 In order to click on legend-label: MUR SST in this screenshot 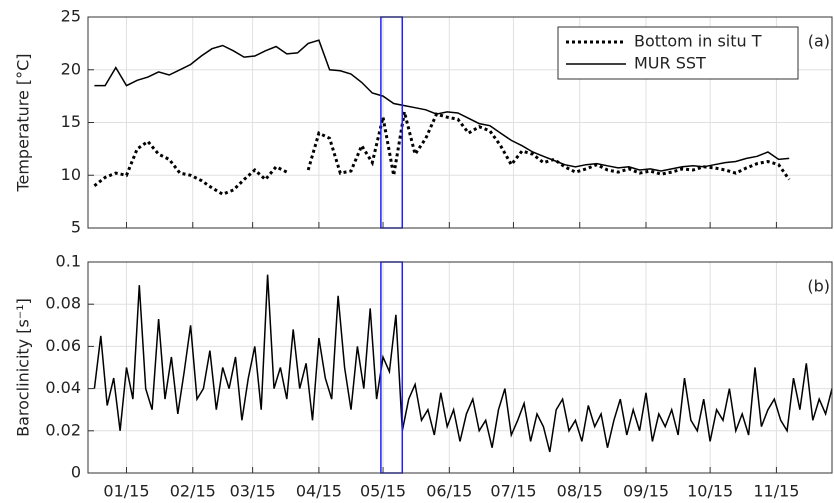, I will do `click(670, 63)`.